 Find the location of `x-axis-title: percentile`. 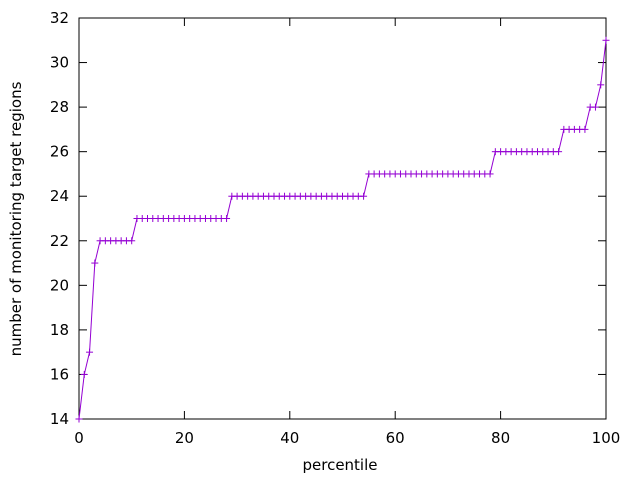

x-axis-title: percentile is located at coordinates (339, 465).